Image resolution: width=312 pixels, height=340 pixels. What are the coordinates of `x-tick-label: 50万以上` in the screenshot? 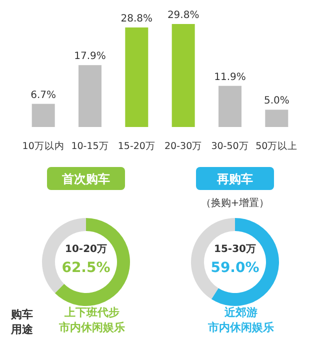 It's located at (277, 146).